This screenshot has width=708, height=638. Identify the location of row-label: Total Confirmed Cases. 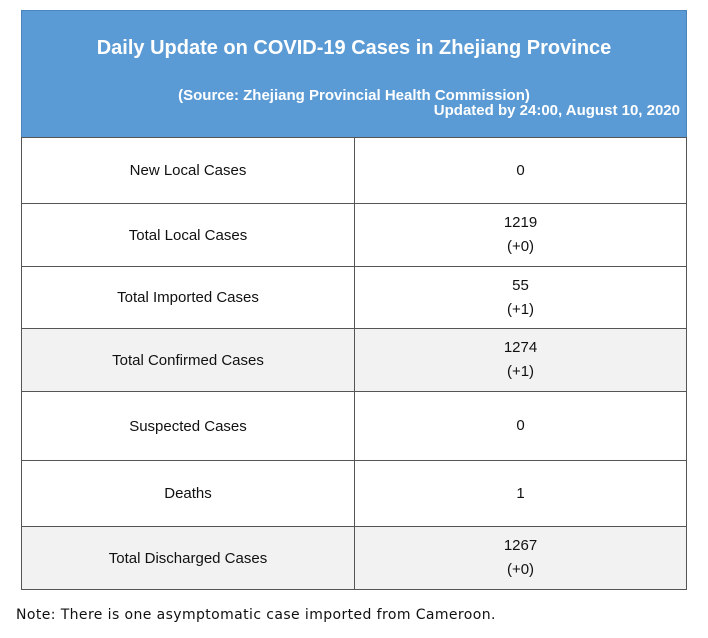
(188, 360).